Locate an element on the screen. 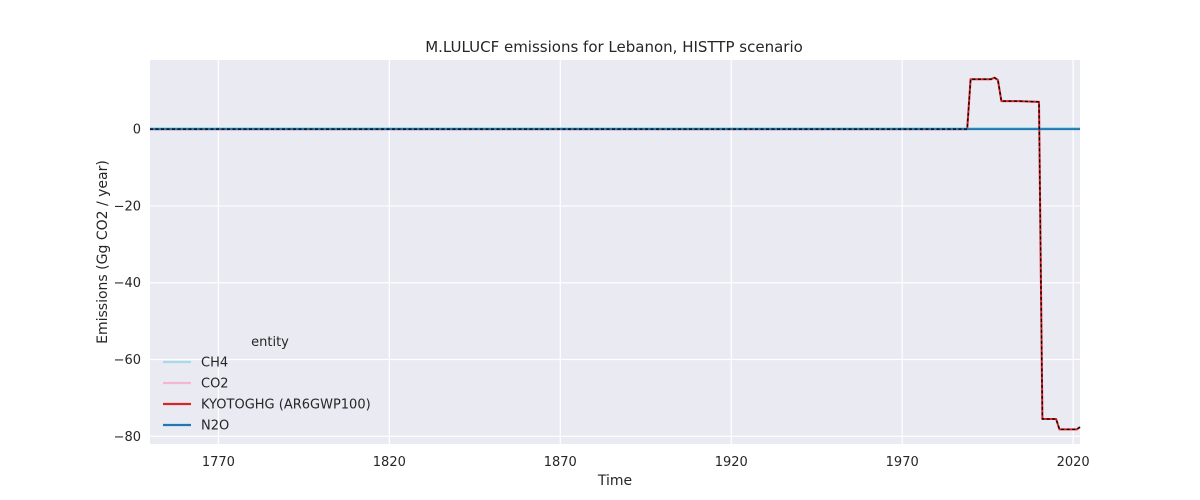  y-tick-label: 0 is located at coordinates (137, 130).